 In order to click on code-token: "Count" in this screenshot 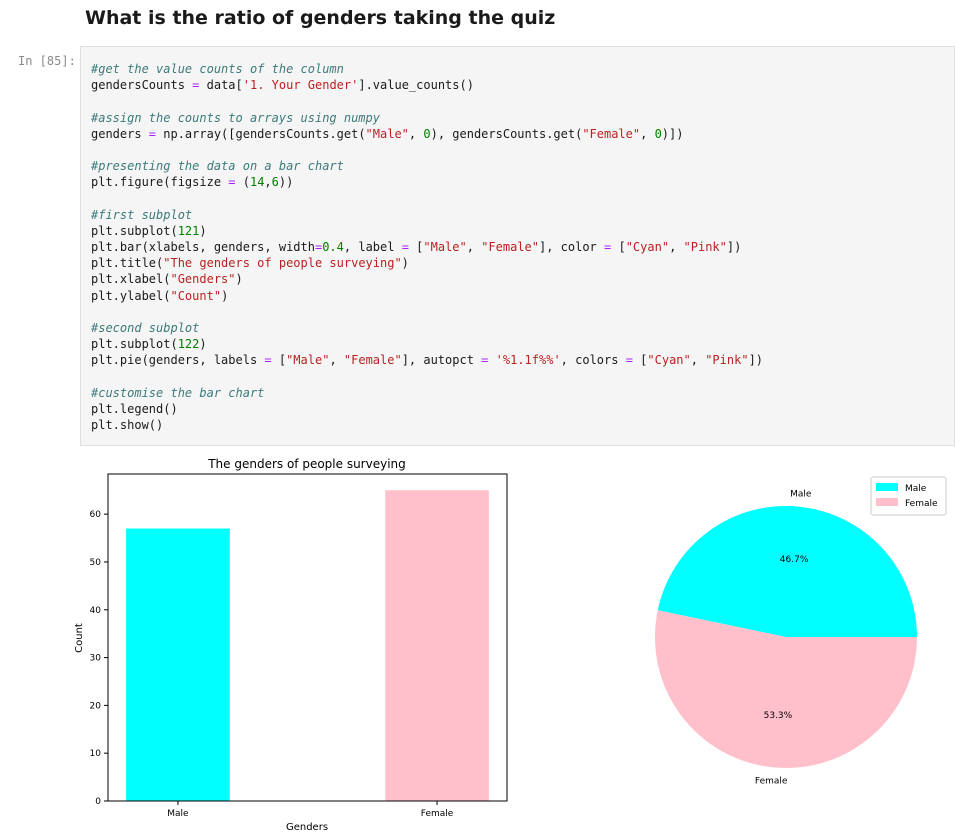, I will do `click(196, 295)`.